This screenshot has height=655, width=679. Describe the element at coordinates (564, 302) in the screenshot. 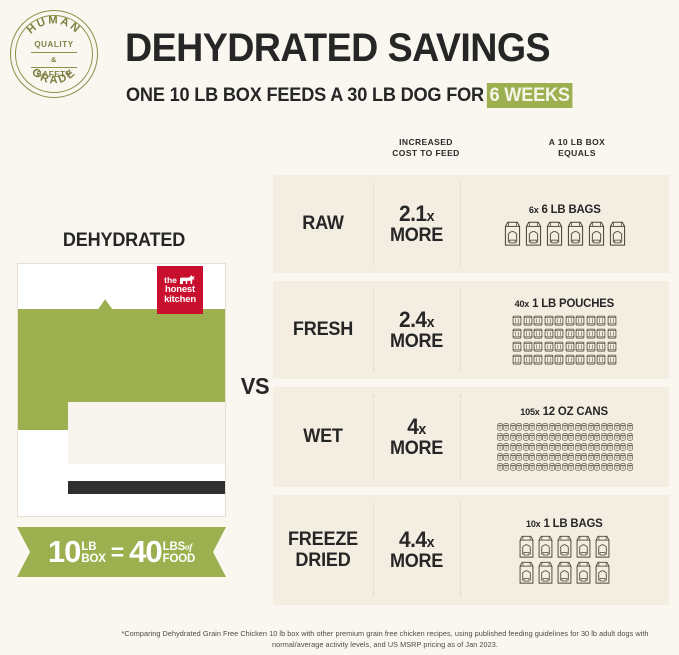

I see `row-equals-label: 40x 1 LB POUCHES` at that location.